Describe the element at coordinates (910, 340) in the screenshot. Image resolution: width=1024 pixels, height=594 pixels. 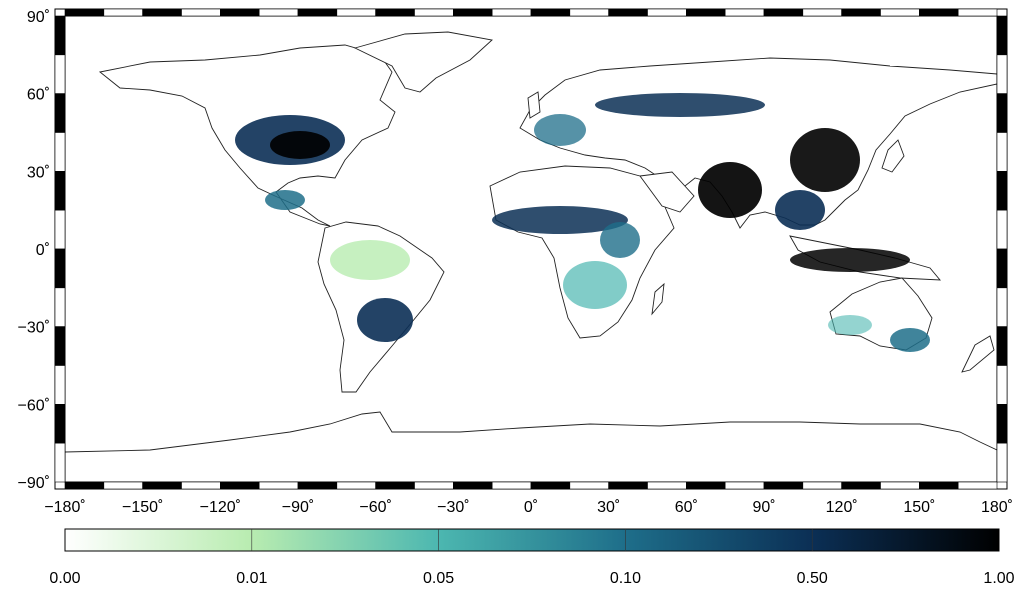
I see `hotspot-southeast-australia` at that location.